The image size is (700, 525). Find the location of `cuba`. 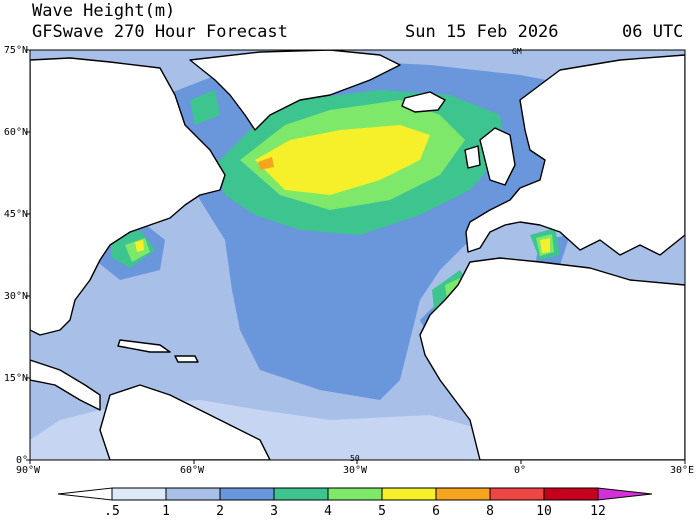

cuba is located at coordinates (144, 346).